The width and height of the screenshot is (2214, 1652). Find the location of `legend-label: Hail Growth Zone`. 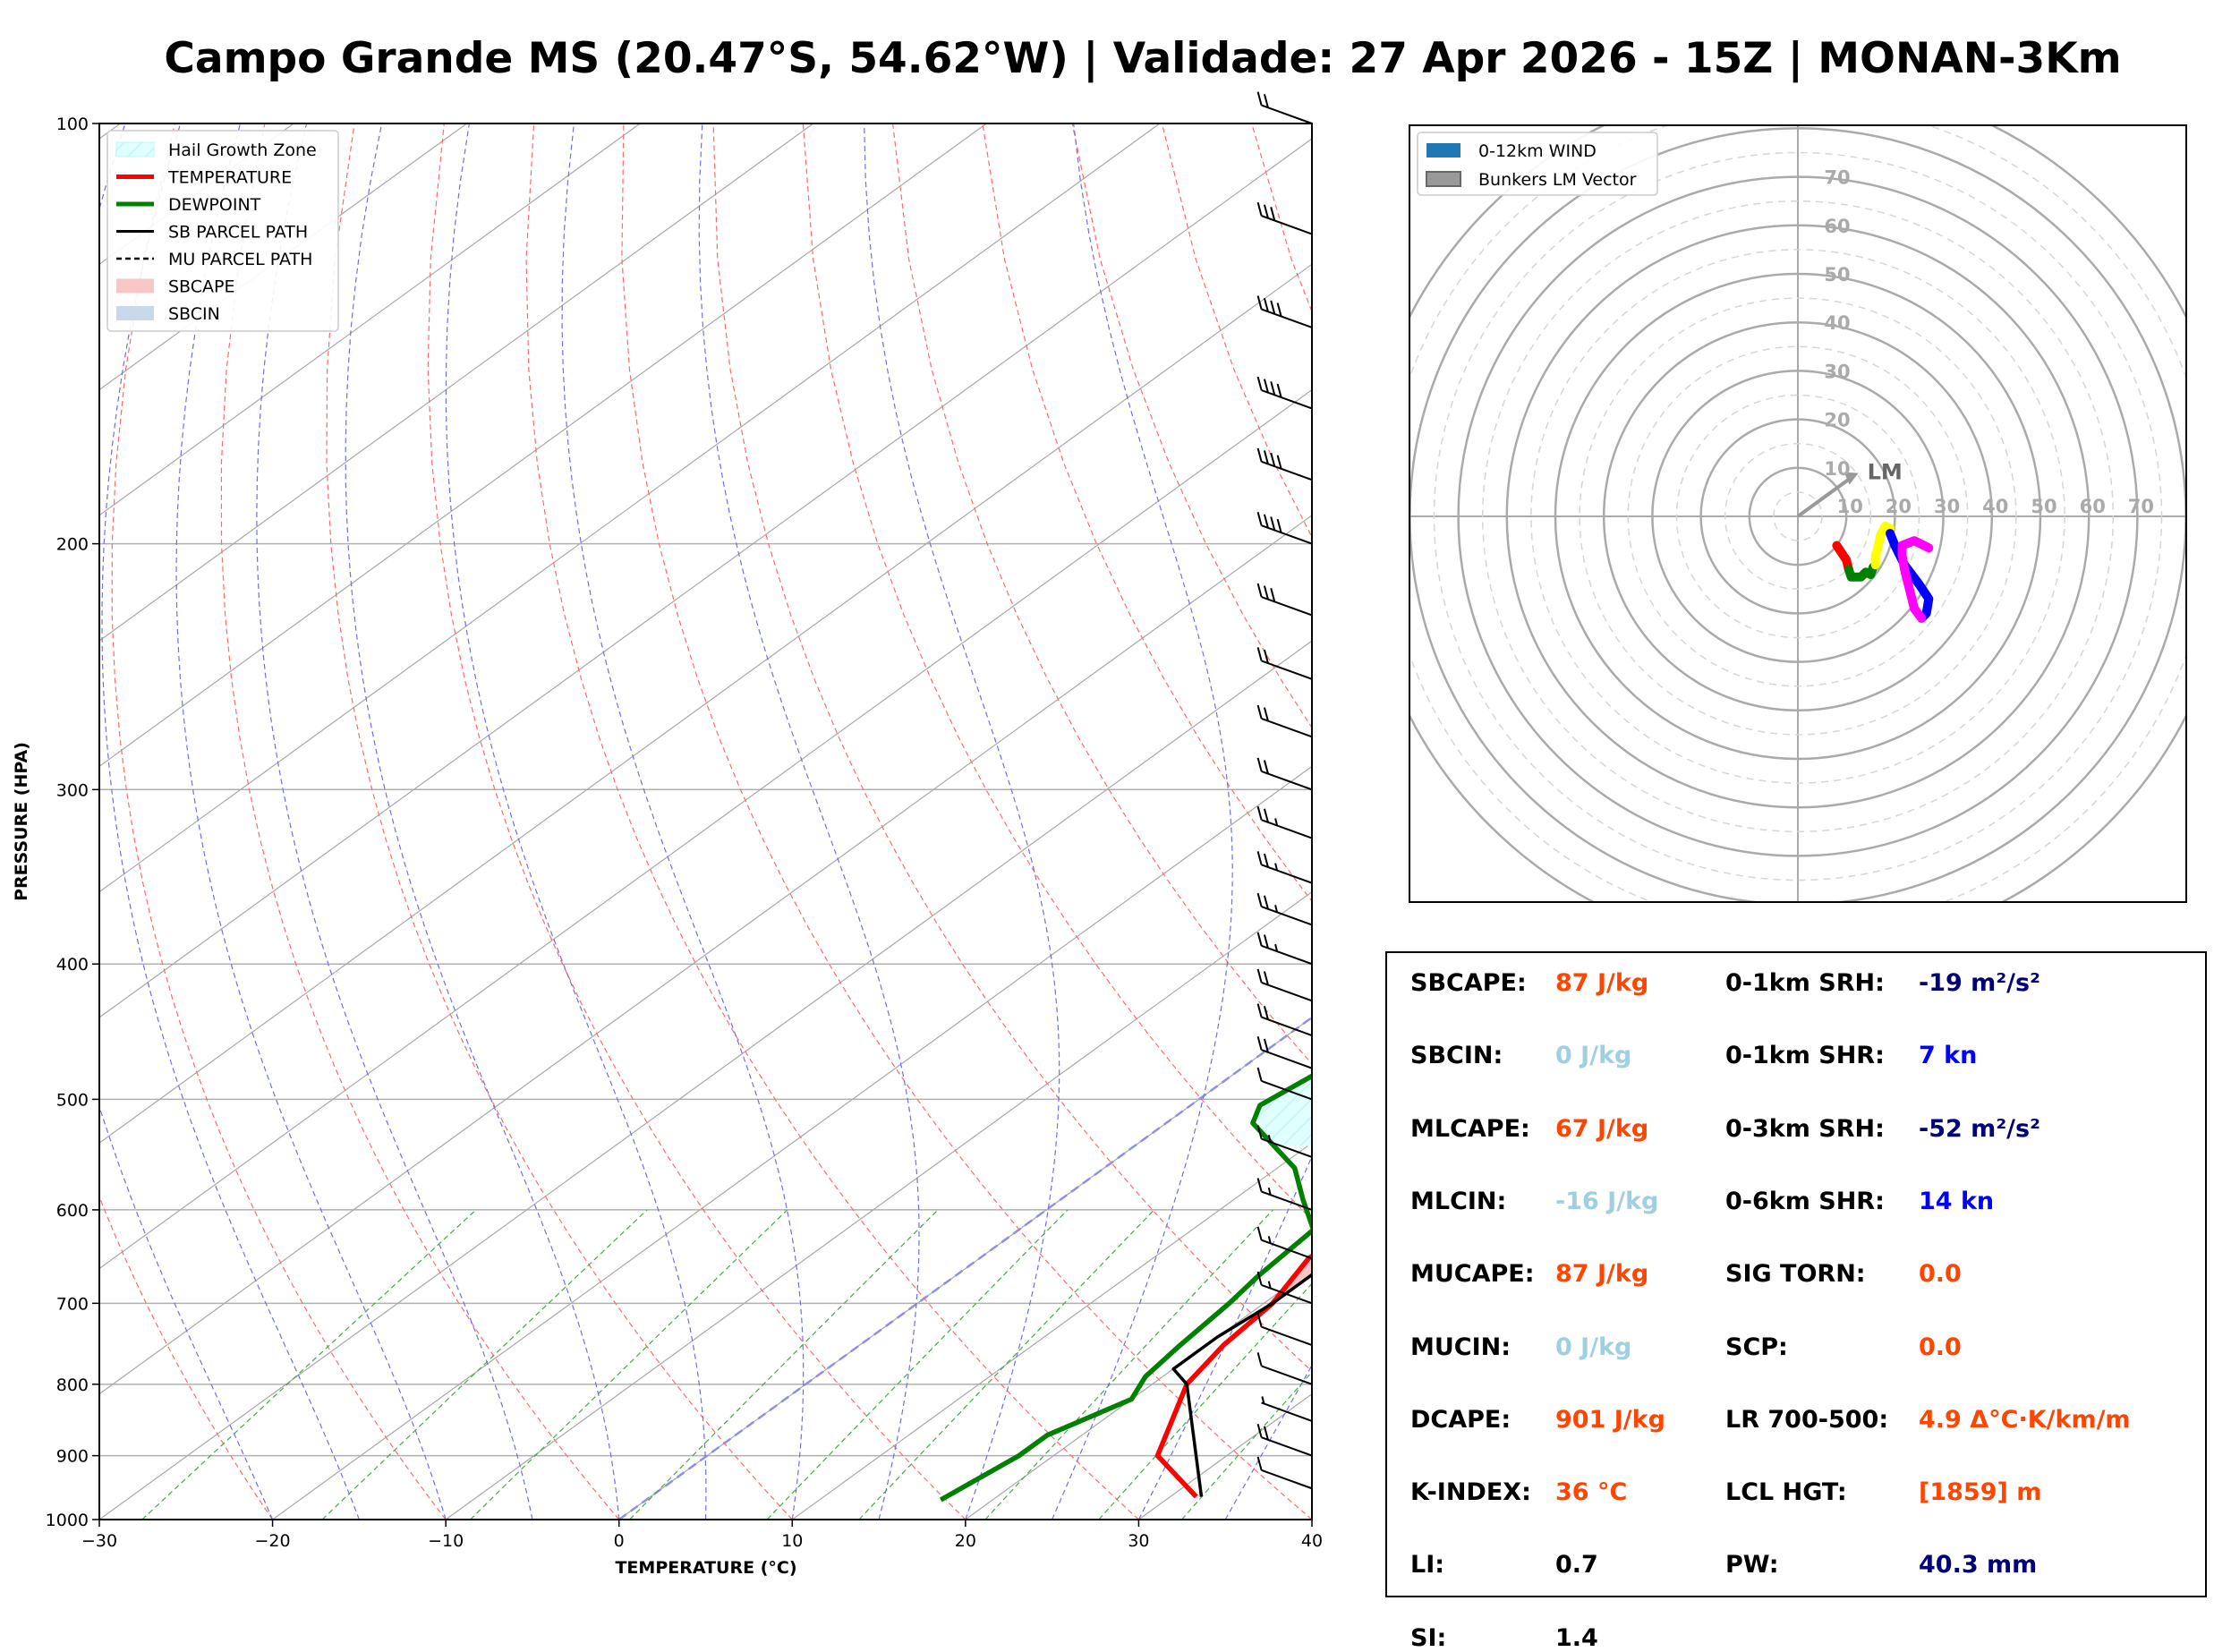

legend-label: Hail Growth Zone is located at coordinates (242, 150).